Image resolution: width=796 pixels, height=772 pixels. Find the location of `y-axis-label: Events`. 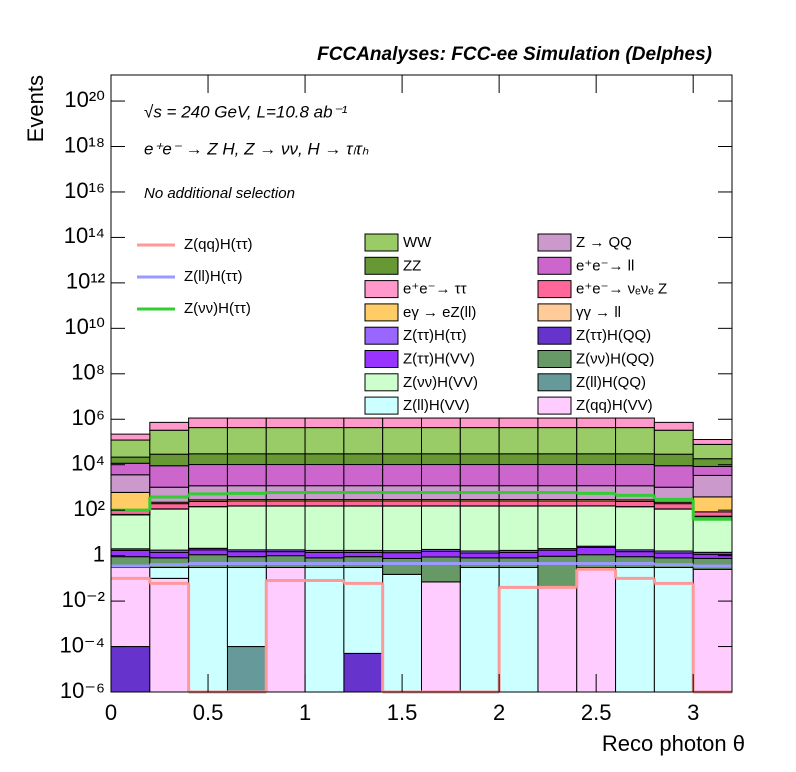

y-axis-label: Events is located at coordinates (35, 108).